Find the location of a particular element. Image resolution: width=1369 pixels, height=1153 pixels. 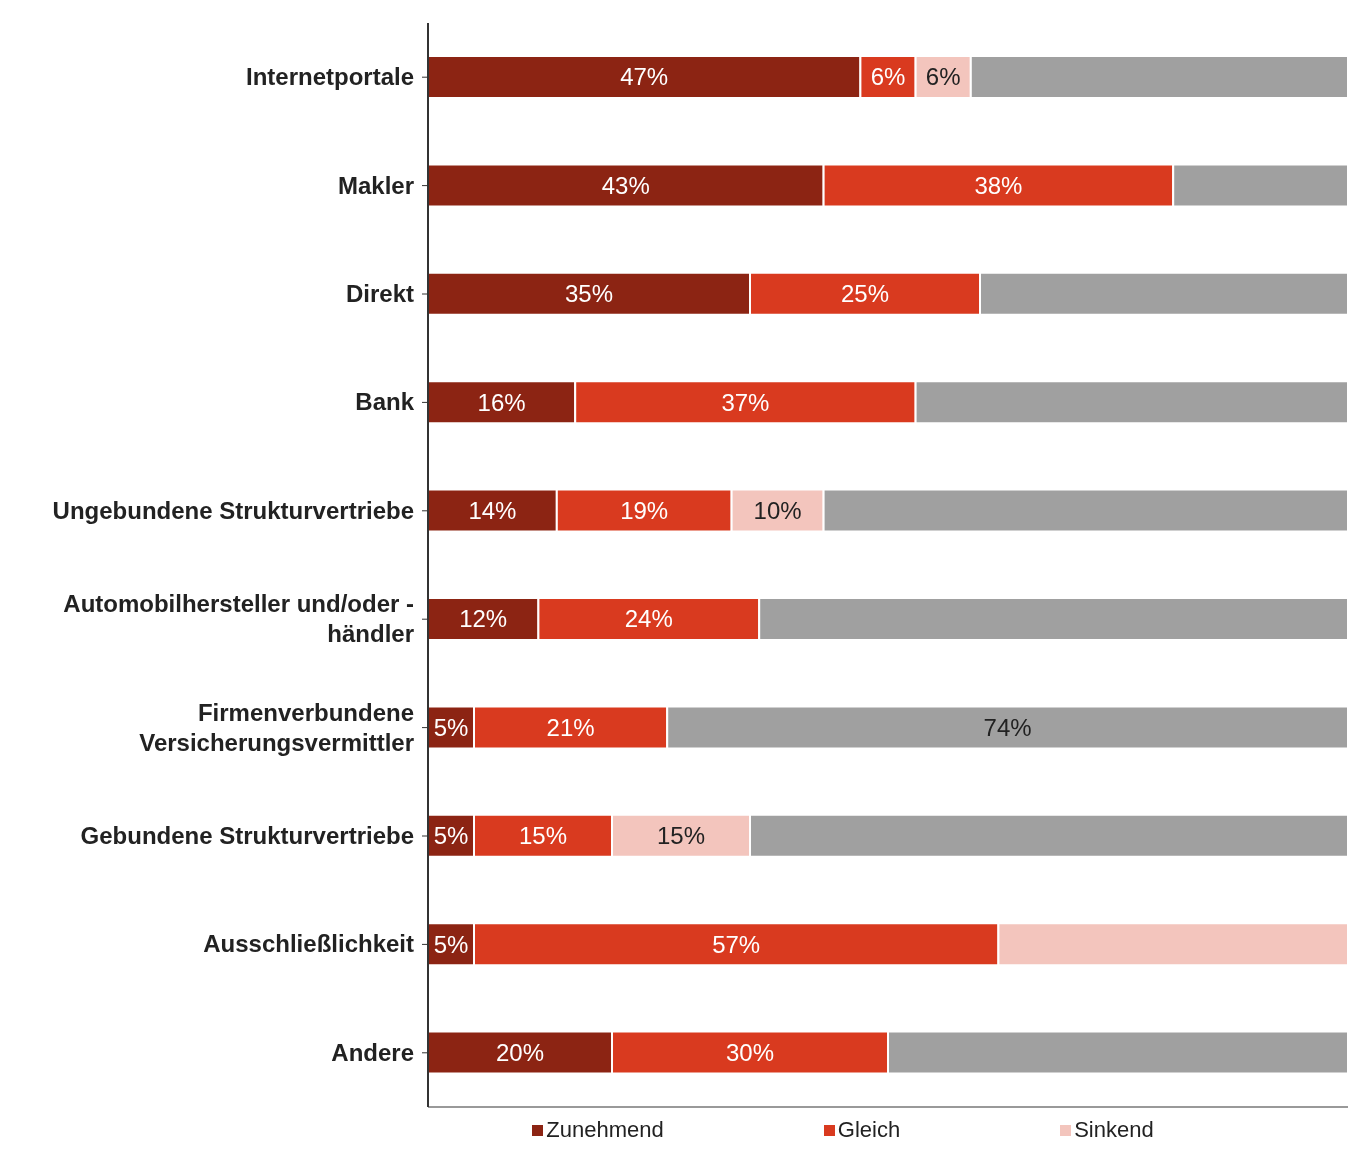

y-tick-label: Internetportale is located at coordinates (329, 77).